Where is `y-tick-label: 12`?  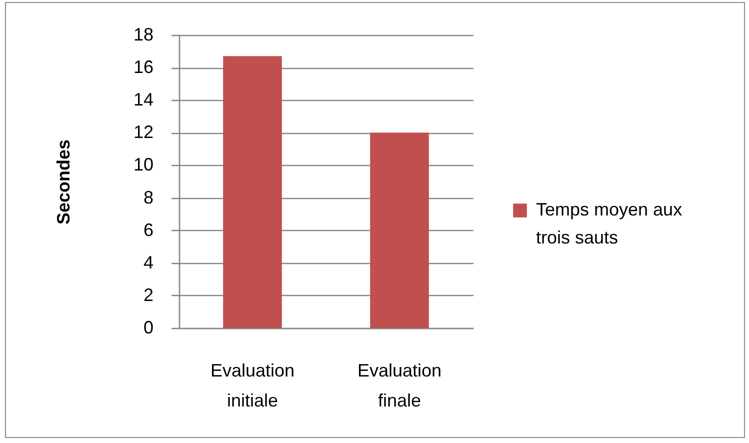 y-tick-label: 12 is located at coordinates (143, 132).